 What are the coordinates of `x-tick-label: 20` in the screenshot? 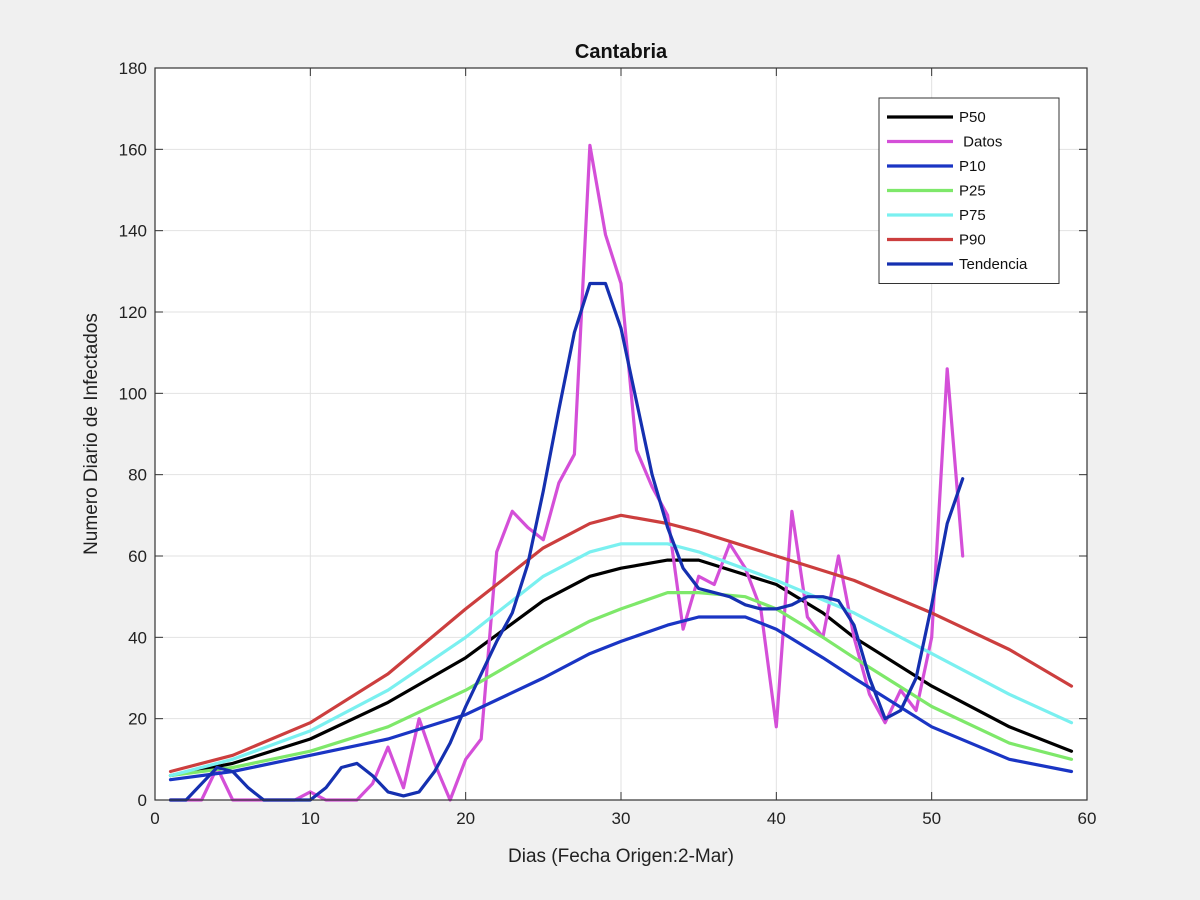 It's located at (465, 818).